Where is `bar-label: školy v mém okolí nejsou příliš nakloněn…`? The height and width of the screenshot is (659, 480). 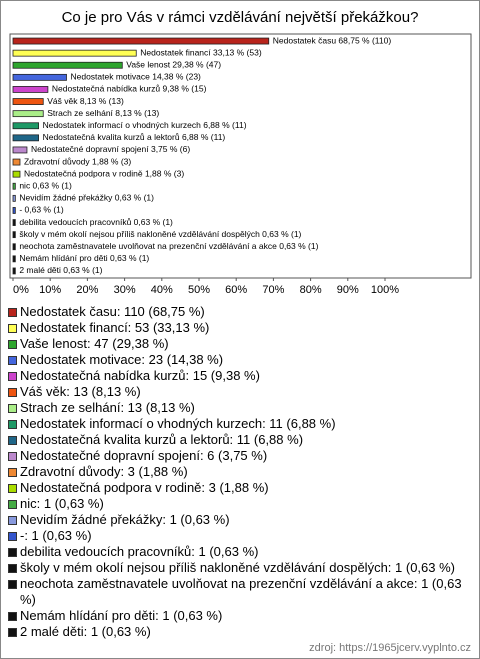
bar-label: školy v mém okolí nejsou příliš nakloněn… is located at coordinates (160, 234).